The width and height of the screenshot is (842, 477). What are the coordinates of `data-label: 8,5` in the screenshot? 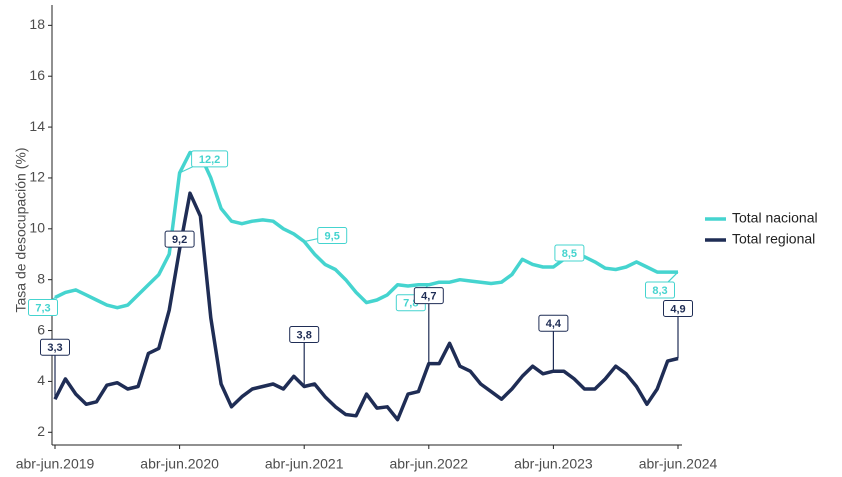 It's located at (569, 254).